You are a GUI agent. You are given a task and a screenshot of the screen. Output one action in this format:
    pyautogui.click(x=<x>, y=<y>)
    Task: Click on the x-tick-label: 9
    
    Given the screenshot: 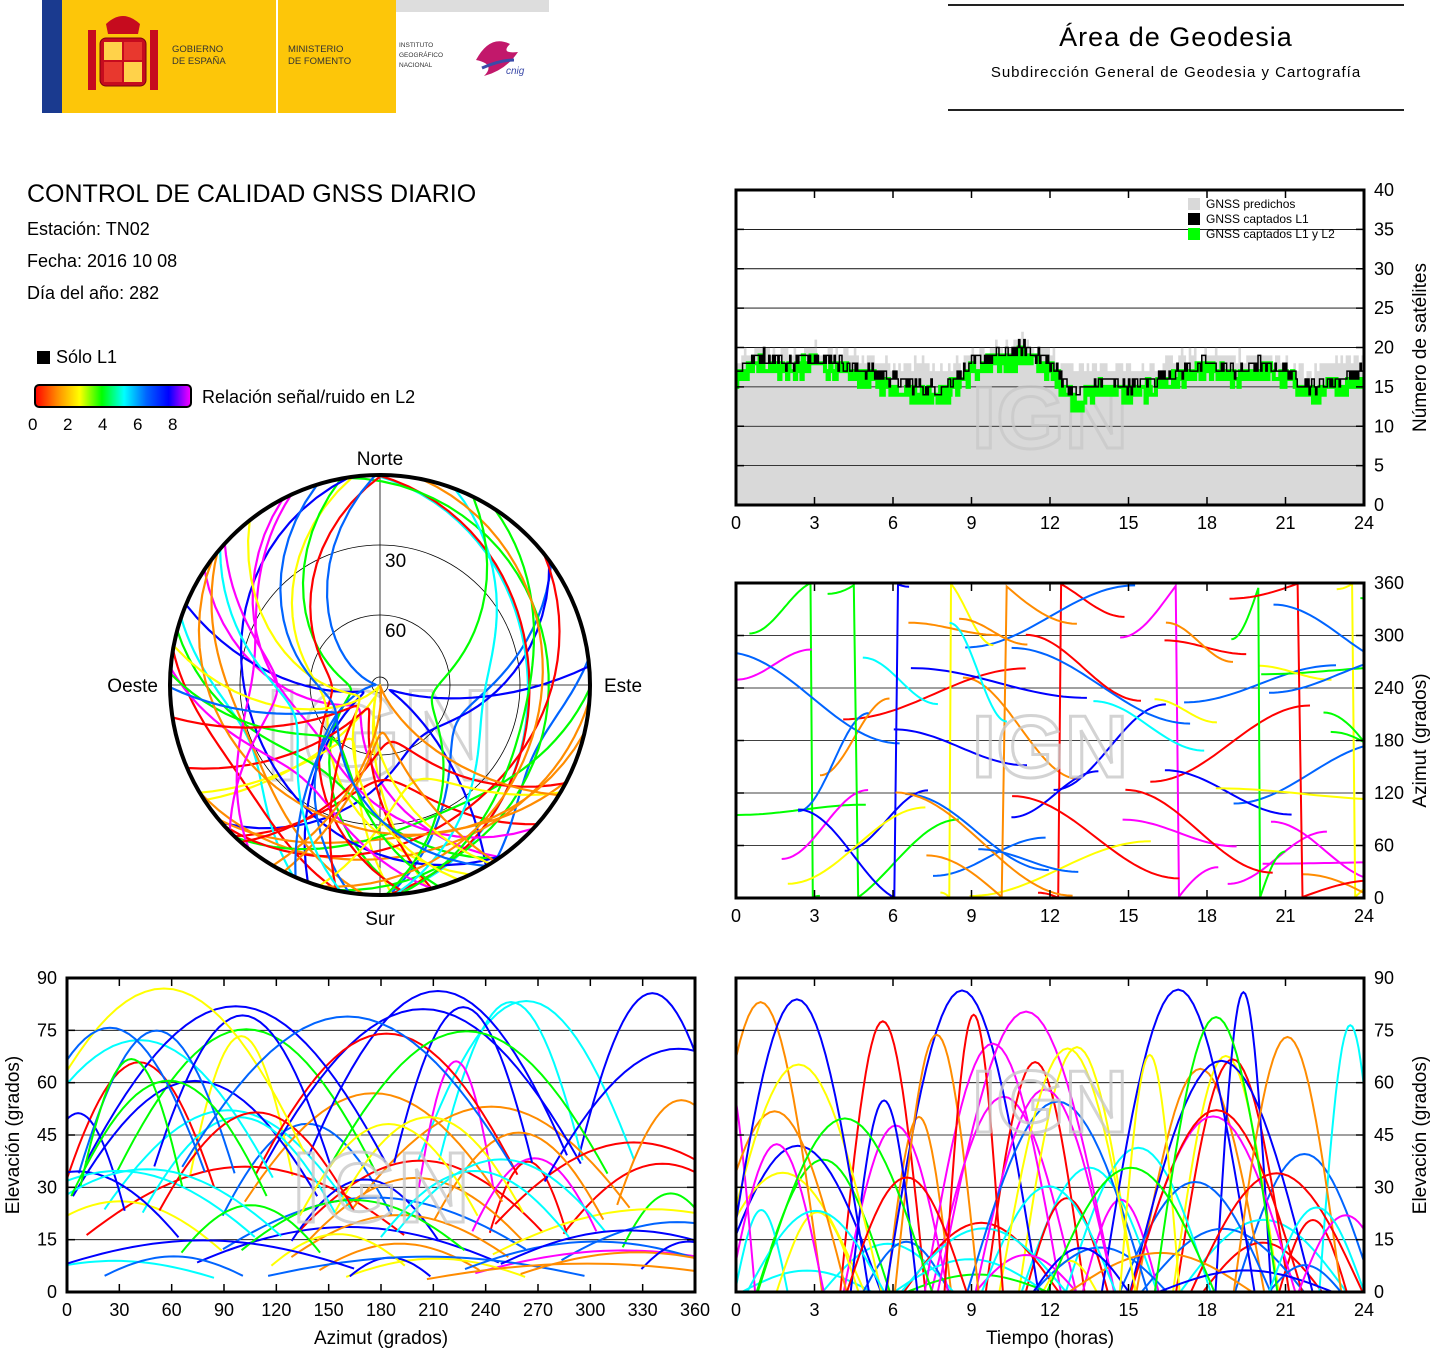 What is the action you would take?
    pyautogui.click(x=971, y=523)
    